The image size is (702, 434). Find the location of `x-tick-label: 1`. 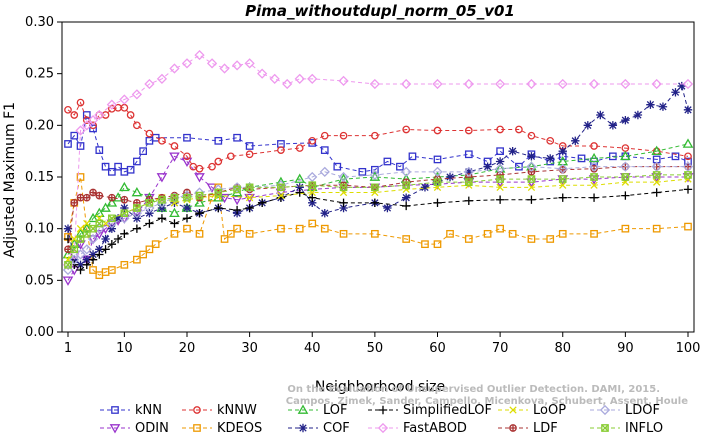

x-tick-label: 1 is located at coordinates (68, 348).